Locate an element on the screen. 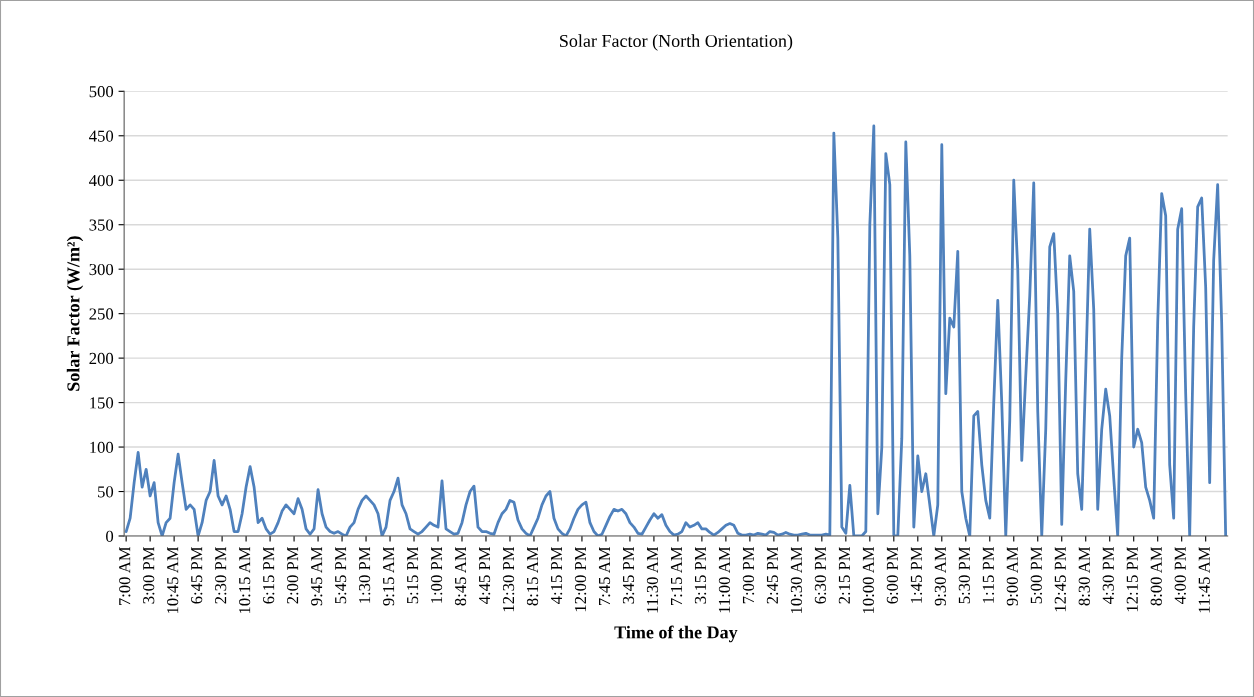  x-tick-label: 2:15 PM is located at coordinates (844, 575).